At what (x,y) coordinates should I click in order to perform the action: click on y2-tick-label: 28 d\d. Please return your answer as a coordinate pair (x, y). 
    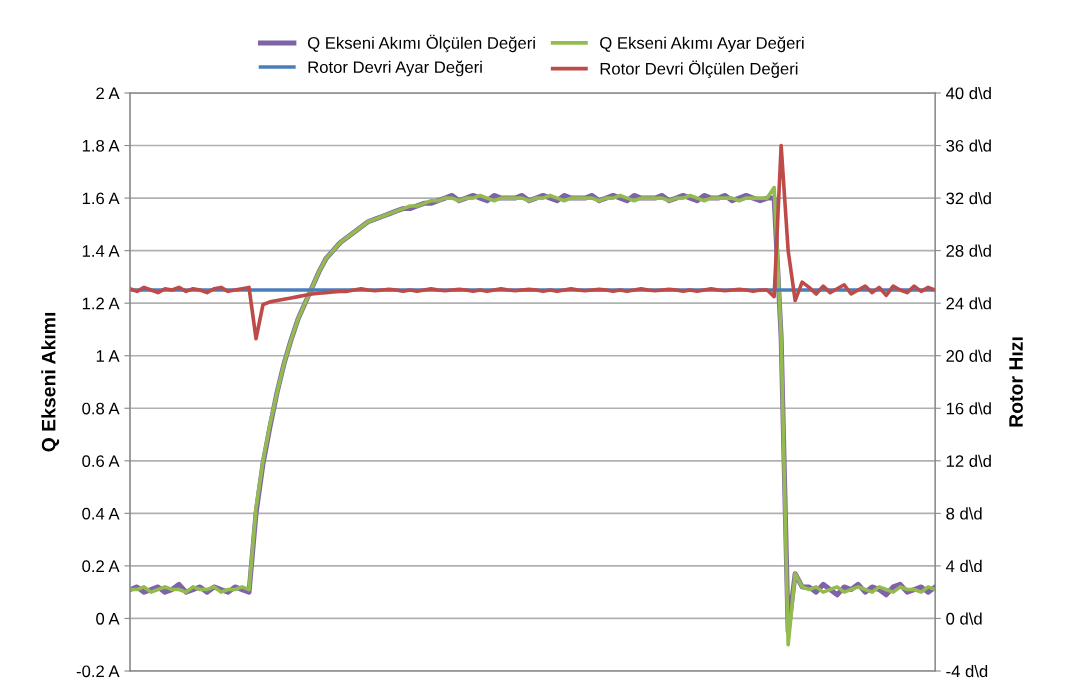
    Looking at the image, I should click on (968, 250).